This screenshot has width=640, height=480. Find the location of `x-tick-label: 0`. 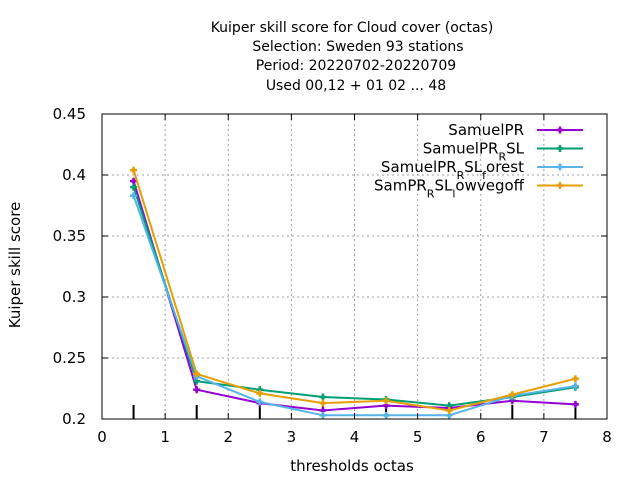

x-tick-label: 0 is located at coordinates (102, 437).